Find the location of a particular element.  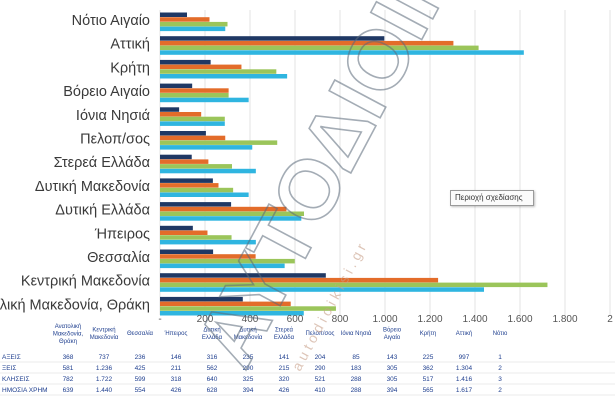

table-cell: 316 is located at coordinates (212, 357).